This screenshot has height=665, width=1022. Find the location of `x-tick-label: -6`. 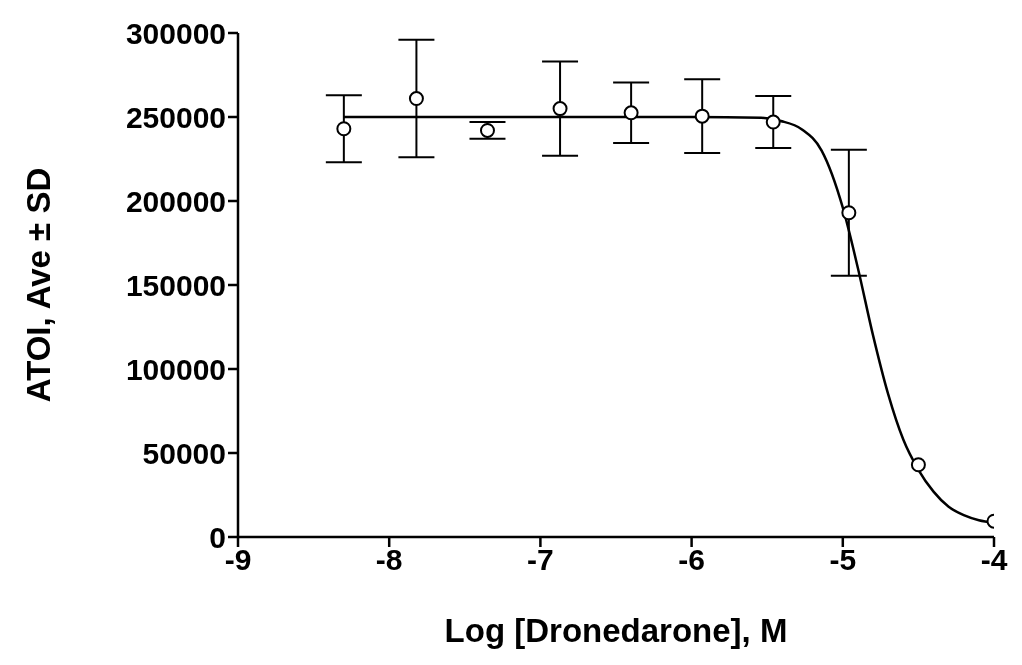

x-tick-label: -6 is located at coordinates (691, 560).